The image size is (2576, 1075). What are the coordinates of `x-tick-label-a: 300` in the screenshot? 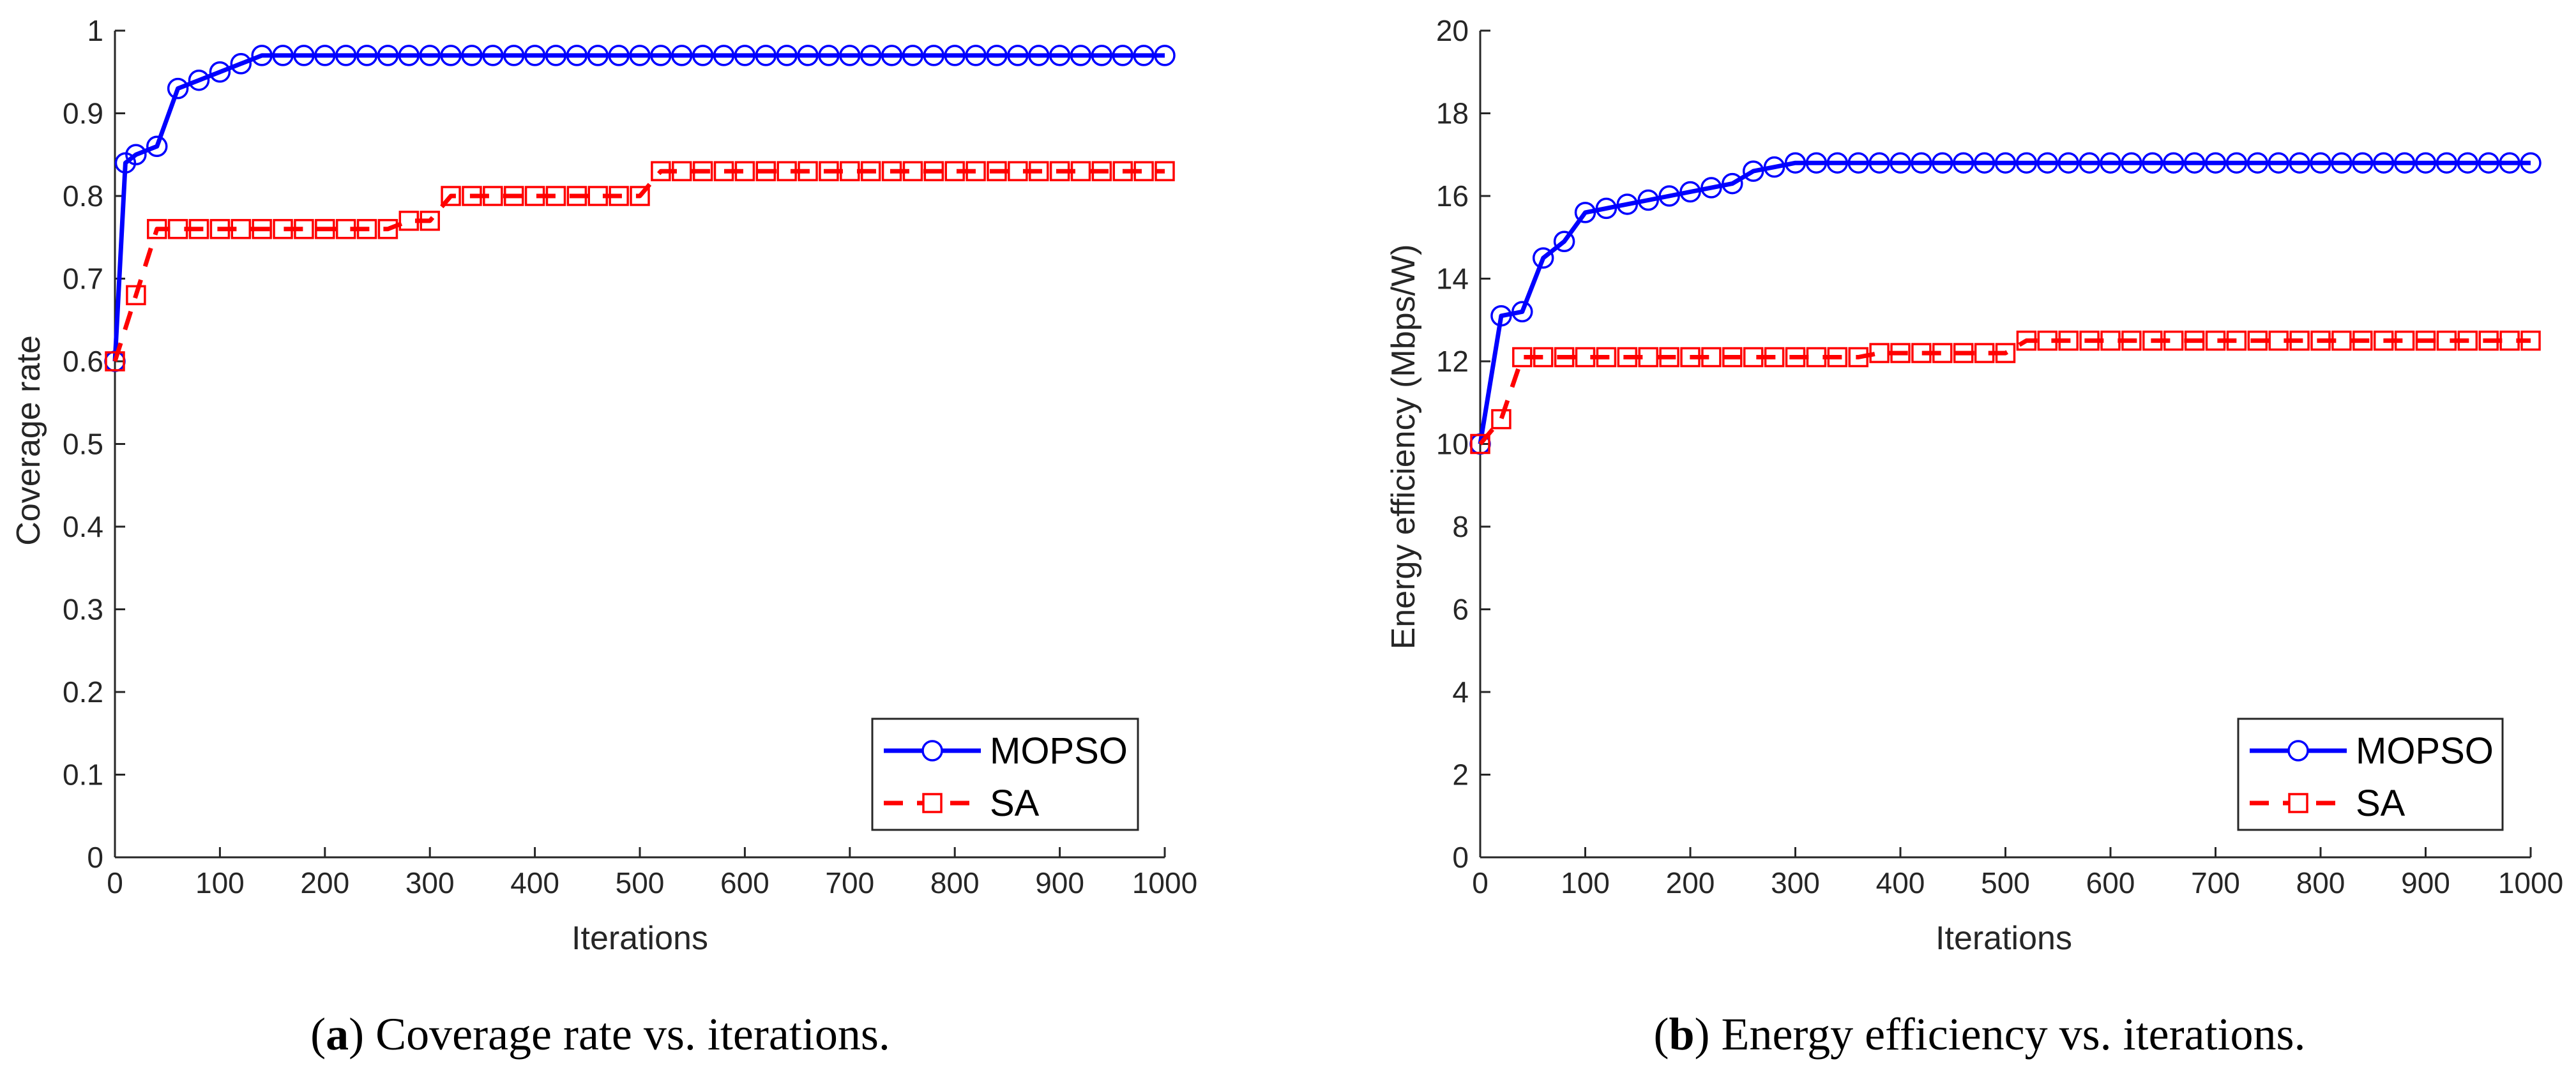 It's located at (430, 882).